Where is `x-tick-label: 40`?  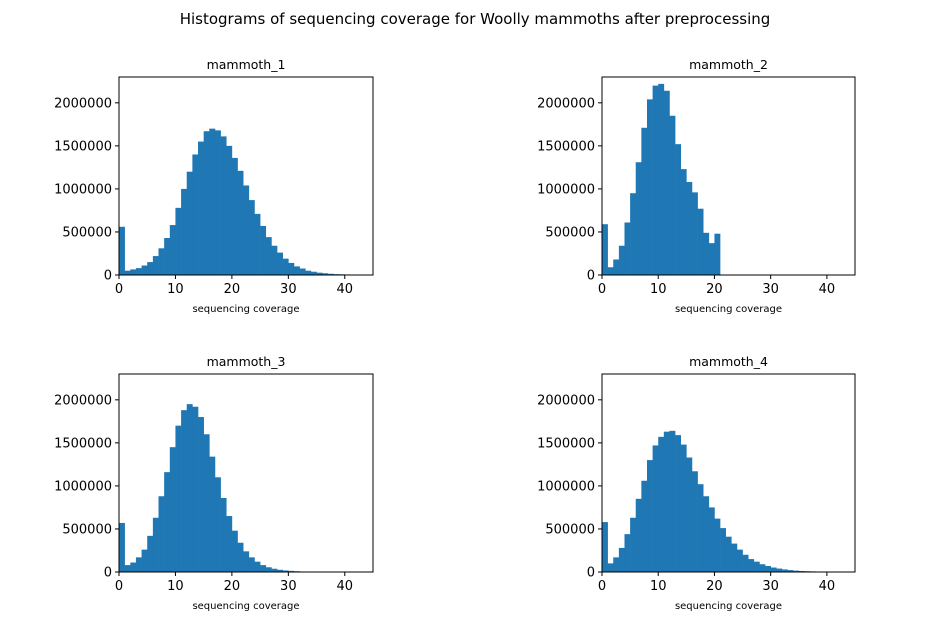
x-tick-label: 40 is located at coordinates (345, 289).